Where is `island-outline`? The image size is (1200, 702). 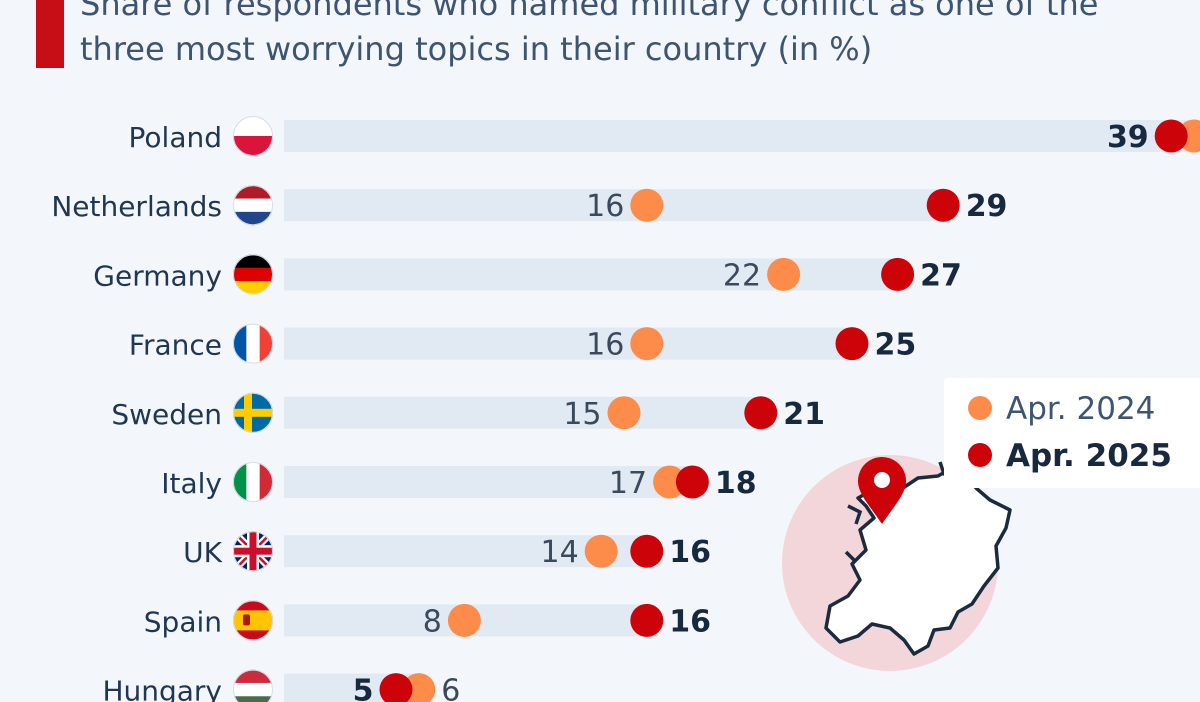
island-outline is located at coordinates (850, 556).